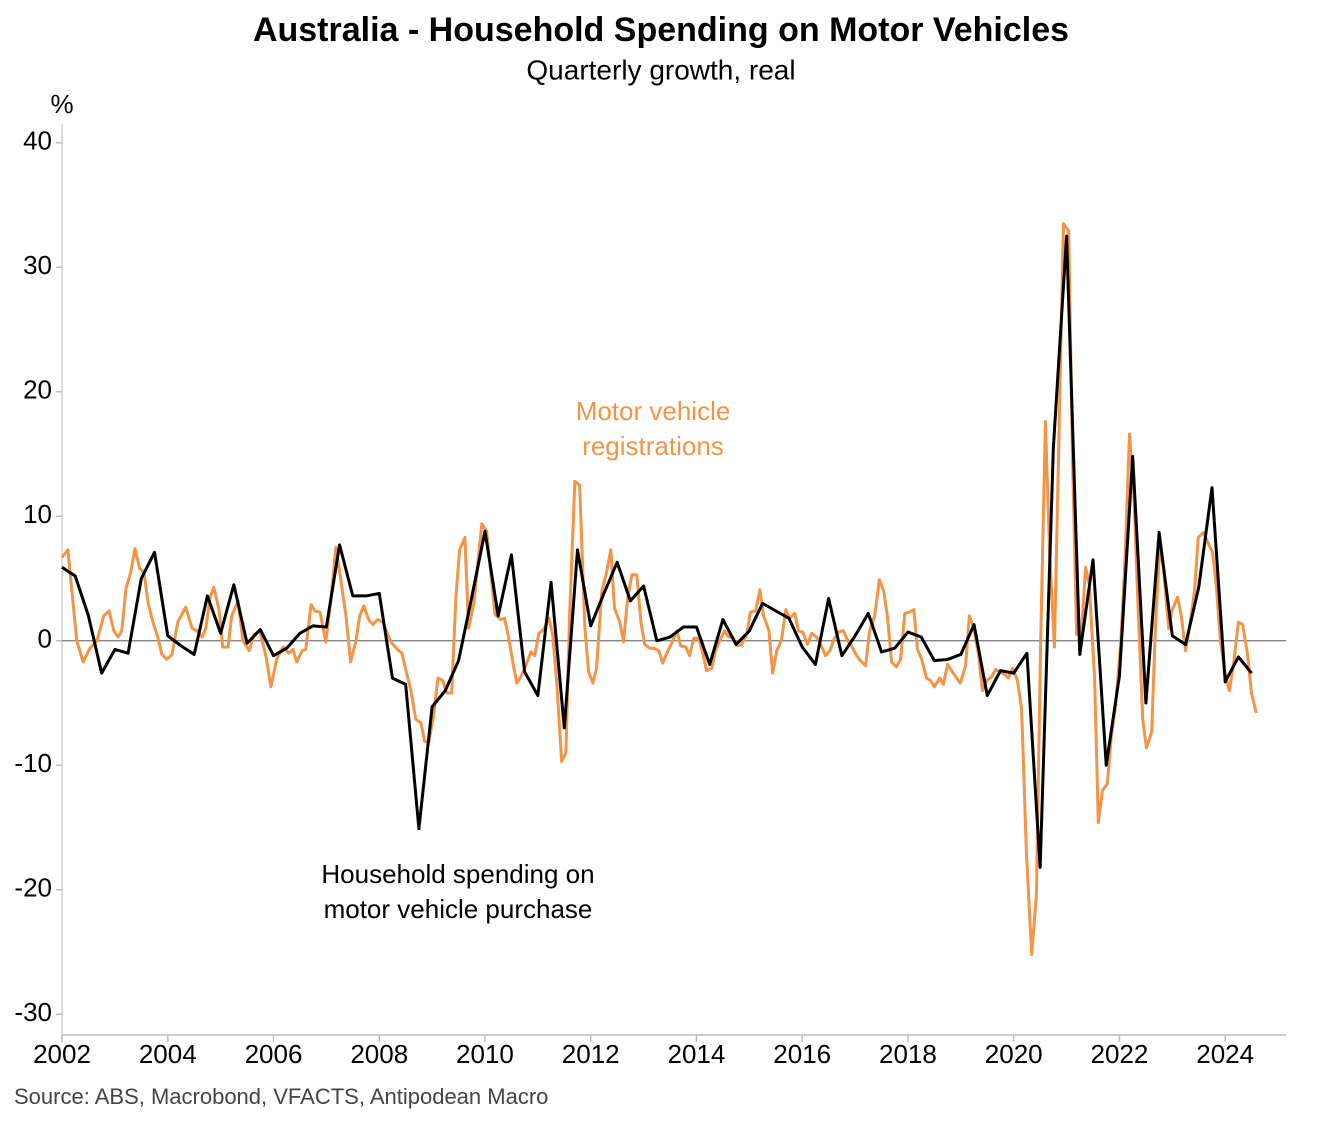 This screenshot has width=1323, height=1122. What do you see at coordinates (33, 1012) in the screenshot?
I see `y-tick-label: -30` at bounding box center [33, 1012].